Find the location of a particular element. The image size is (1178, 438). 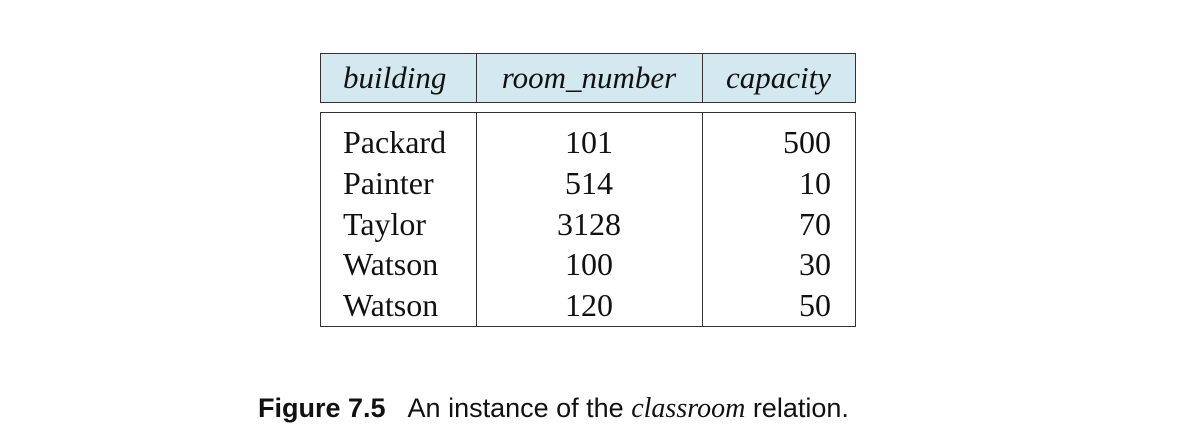

cell-capacity: 50 is located at coordinates (815, 305).